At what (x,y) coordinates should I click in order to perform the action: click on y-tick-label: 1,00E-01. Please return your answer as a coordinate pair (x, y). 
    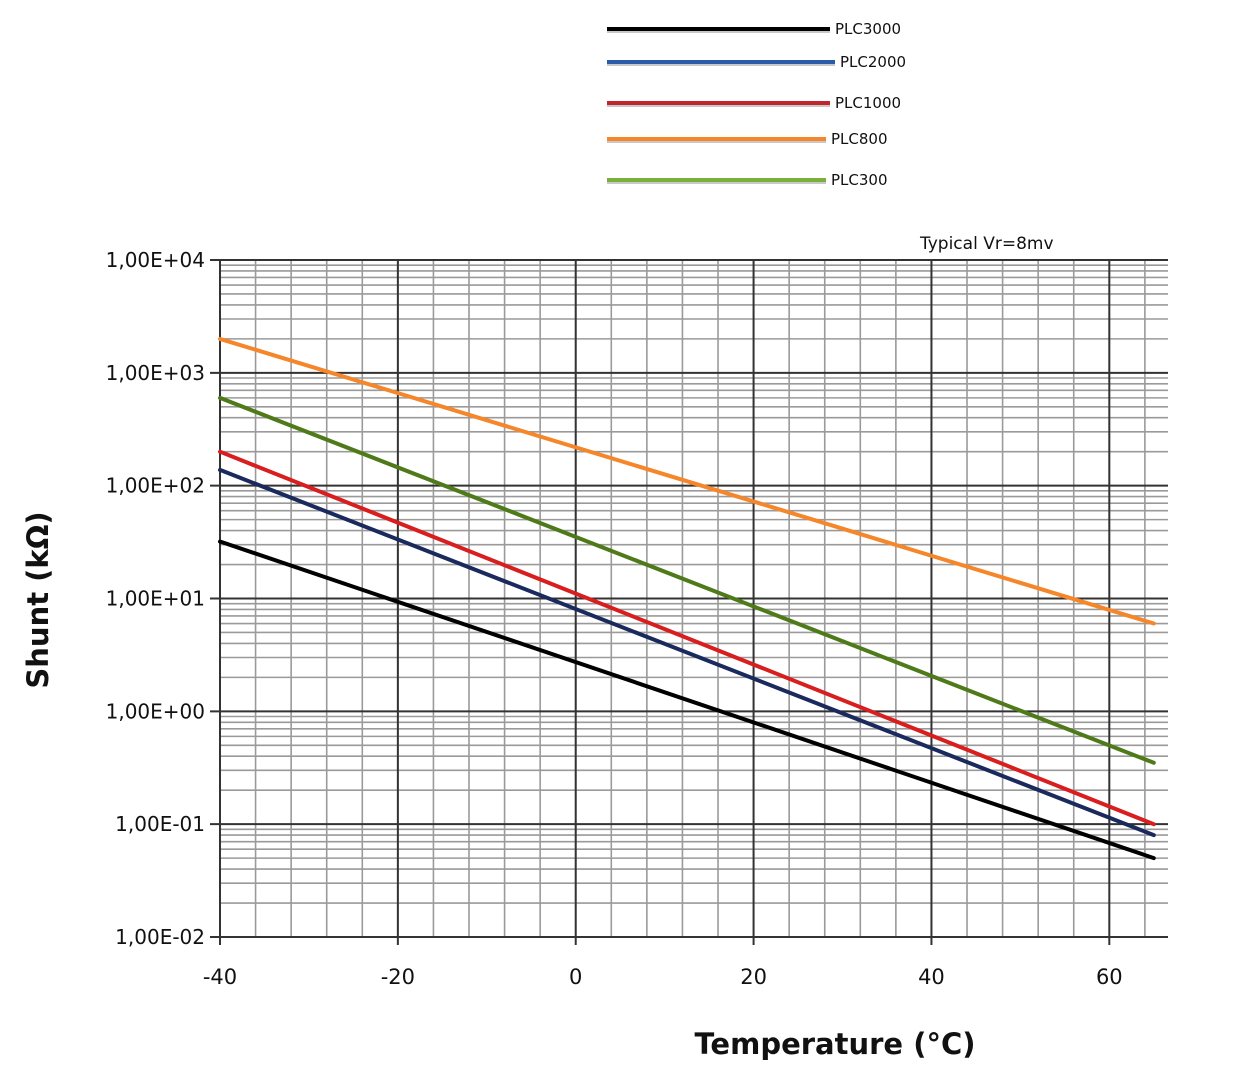
    Looking at the image, I should click on (160, 824).